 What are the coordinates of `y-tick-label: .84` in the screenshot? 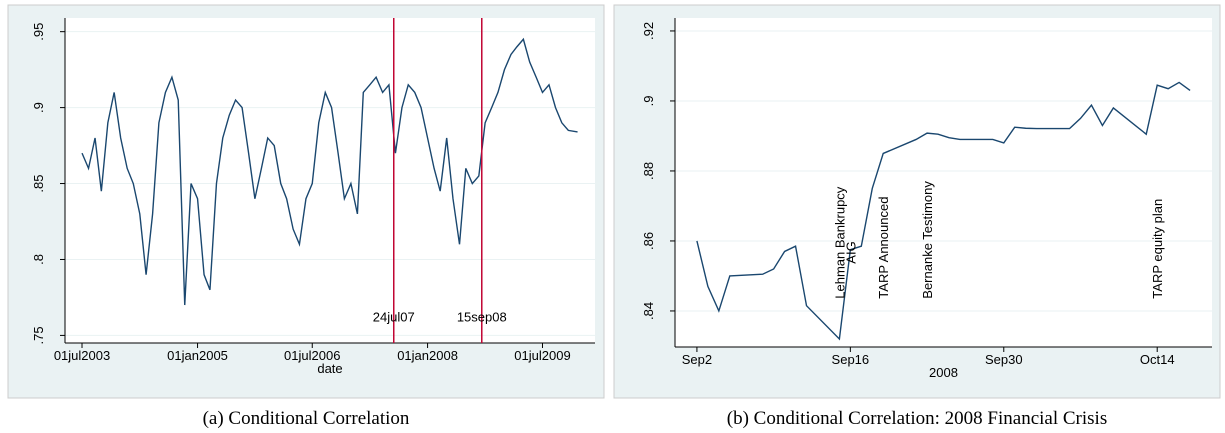 It's located at (648, 311).